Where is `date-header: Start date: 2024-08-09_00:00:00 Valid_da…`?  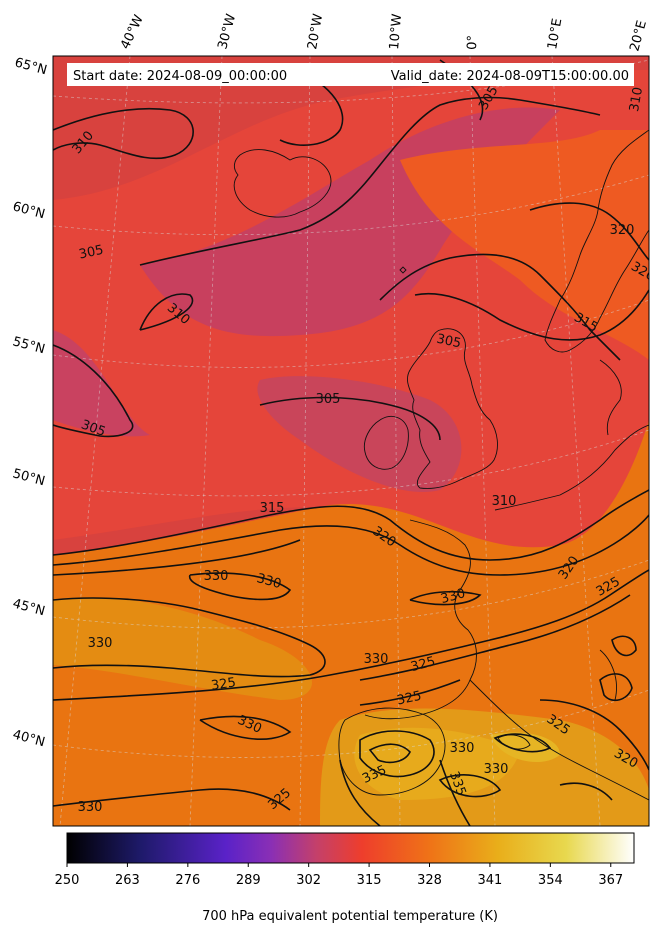 date-header: Start date: 2024-08-09_00:00:00 Valid_da… is located at coordinates (350, 74).